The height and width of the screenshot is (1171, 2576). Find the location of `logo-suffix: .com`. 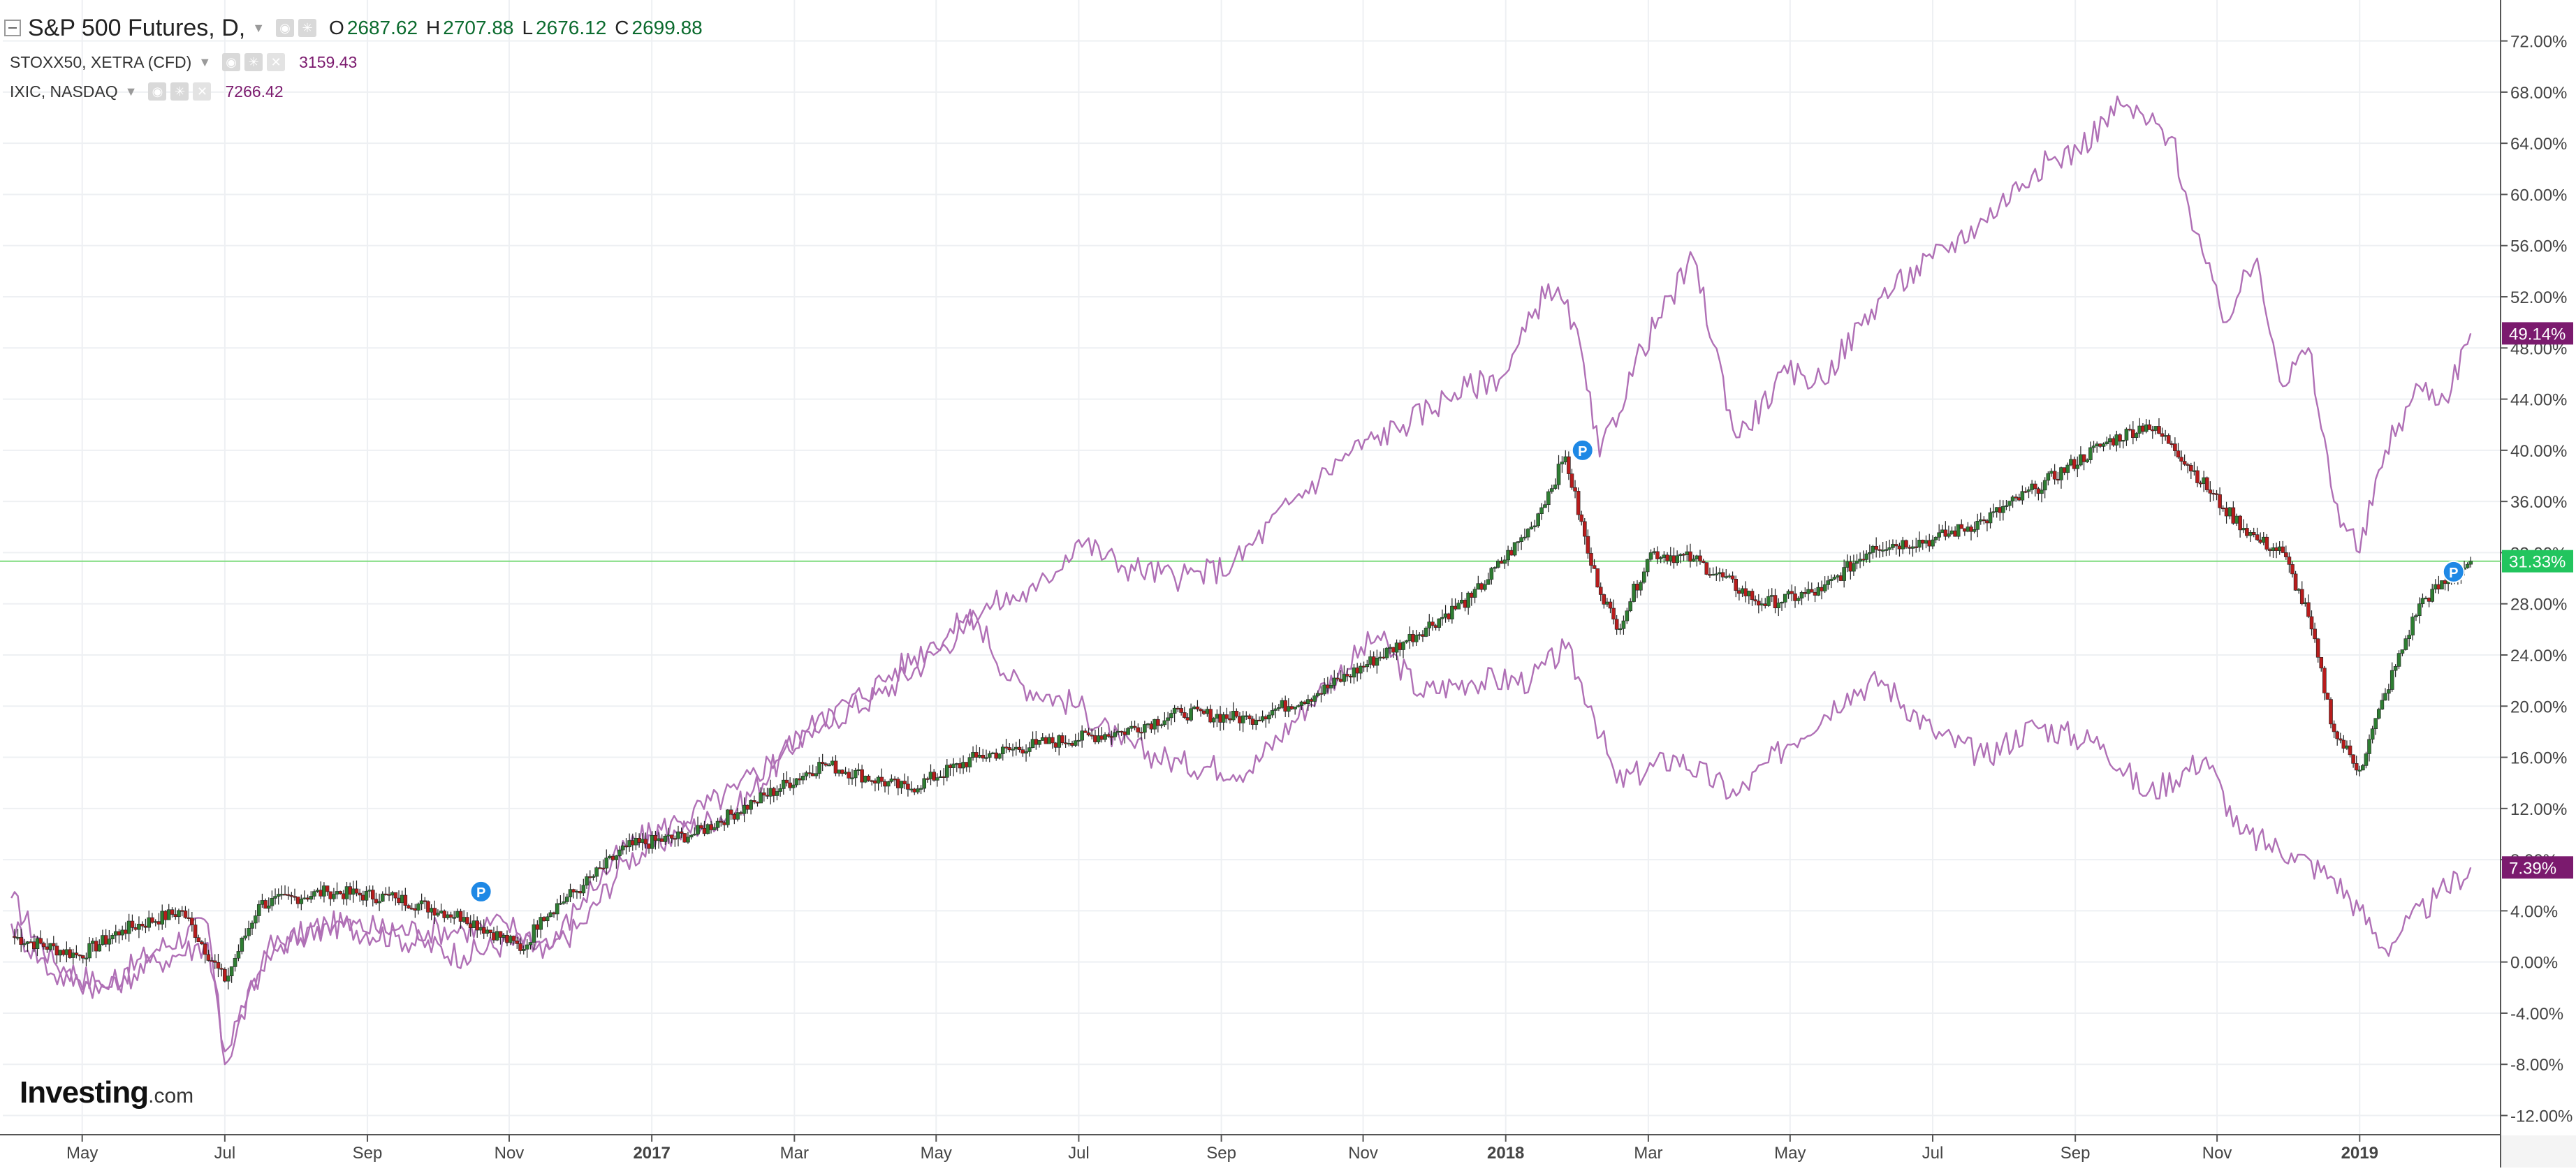

logo-suffix: .com is located at coordinates (171, 1095).